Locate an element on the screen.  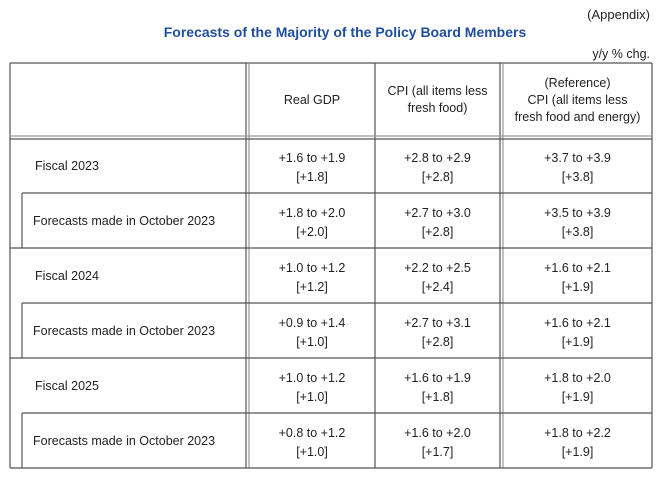
range: +1.6 to +2.0 is located at coordinates (437, 433).